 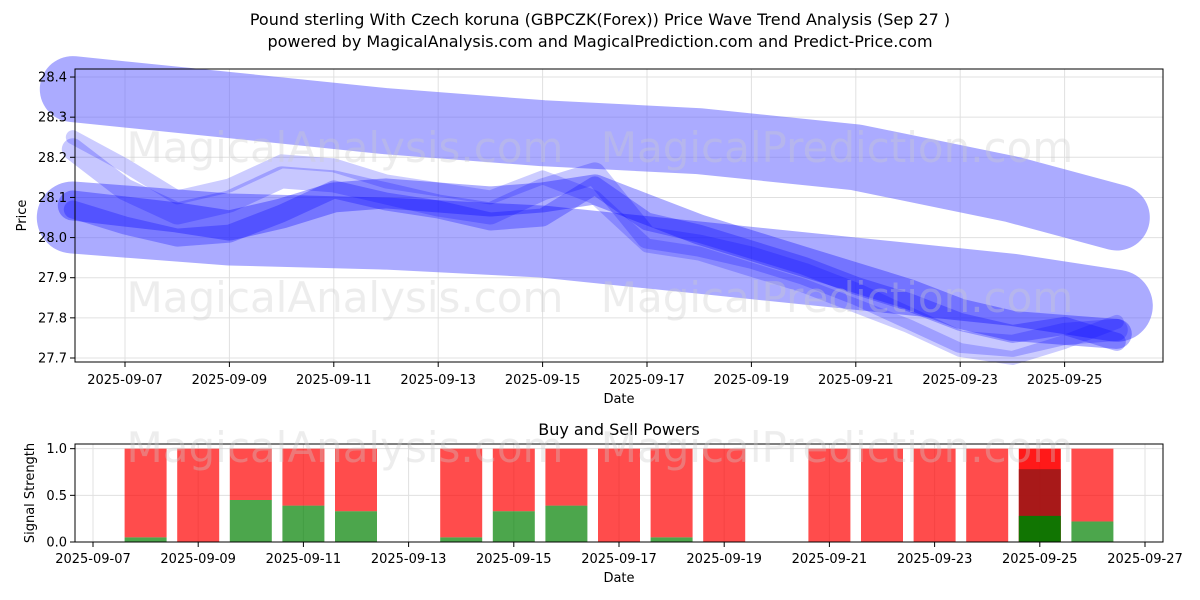 I want to click on y-tick-label: 28.4, so click(x=52, y=78).